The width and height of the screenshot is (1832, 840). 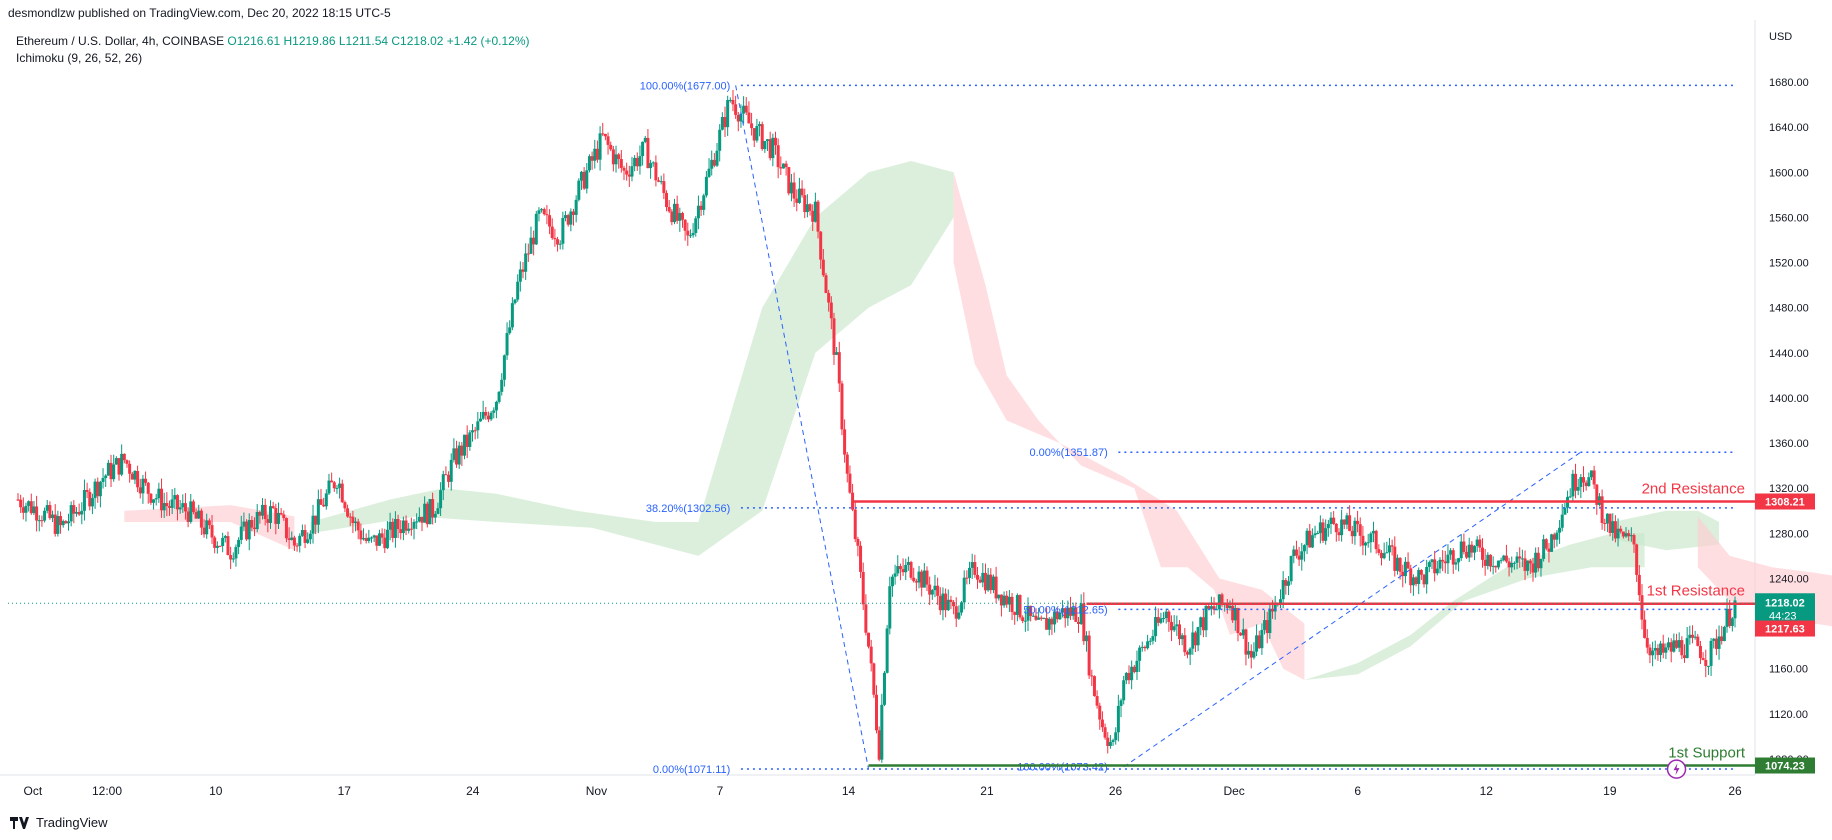 I want to click on y-tick-label: 1440.00, so click(x=1789, y=354).